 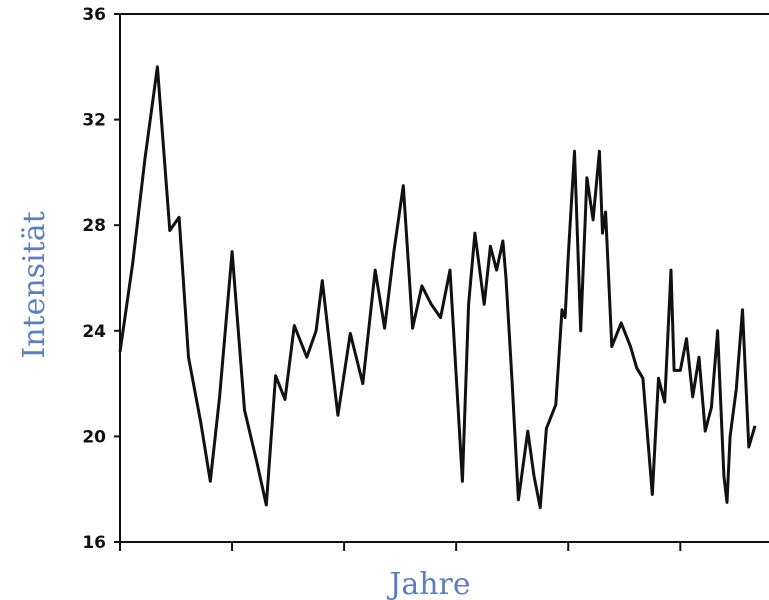 I want to click on y-tick-label: 16, so click(x=94, y=543).